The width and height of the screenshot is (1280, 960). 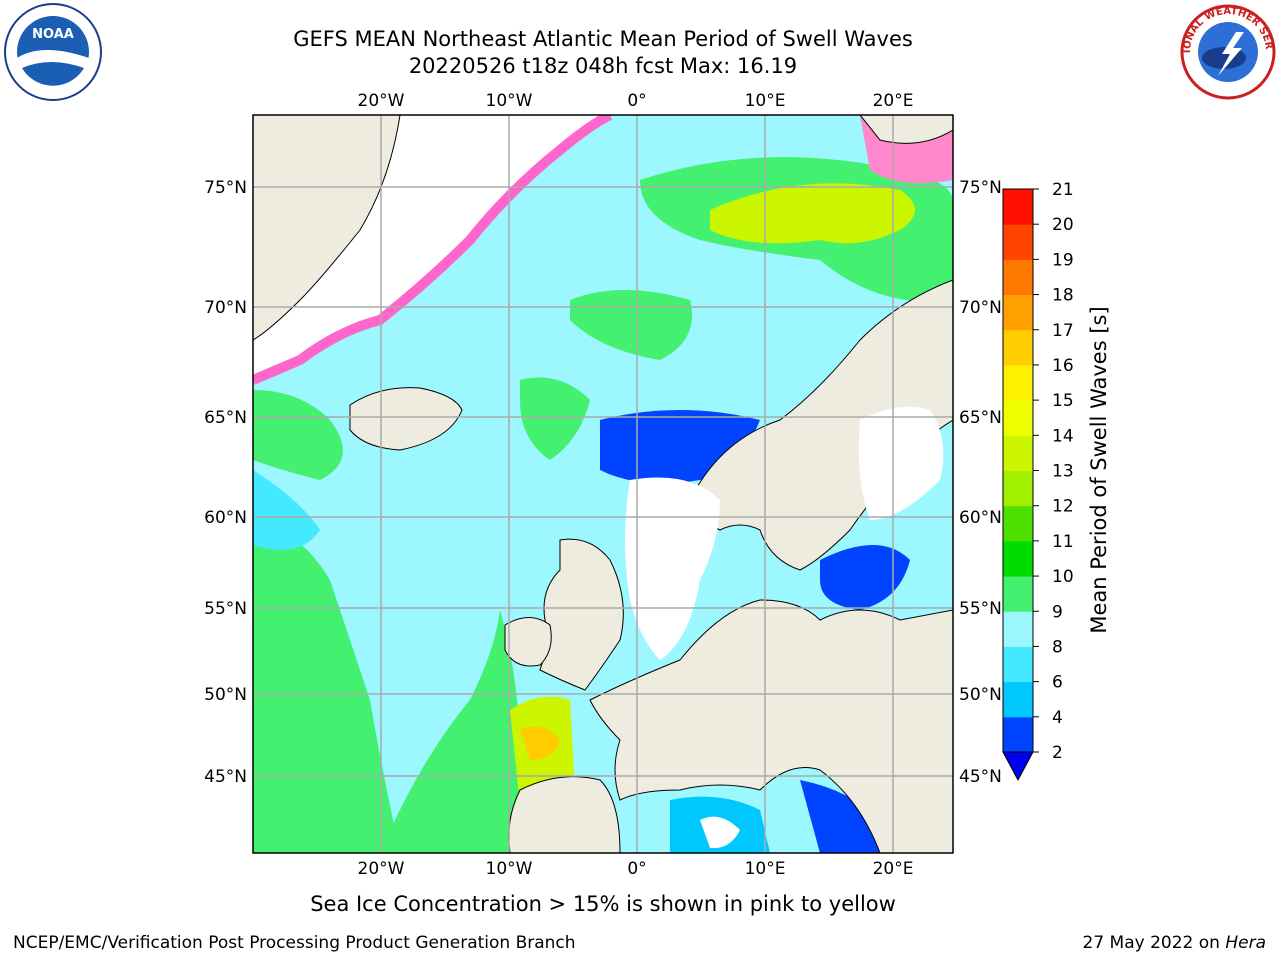 I want to click on noaa-logo-text: NOAA, so click(x=53, y=34).